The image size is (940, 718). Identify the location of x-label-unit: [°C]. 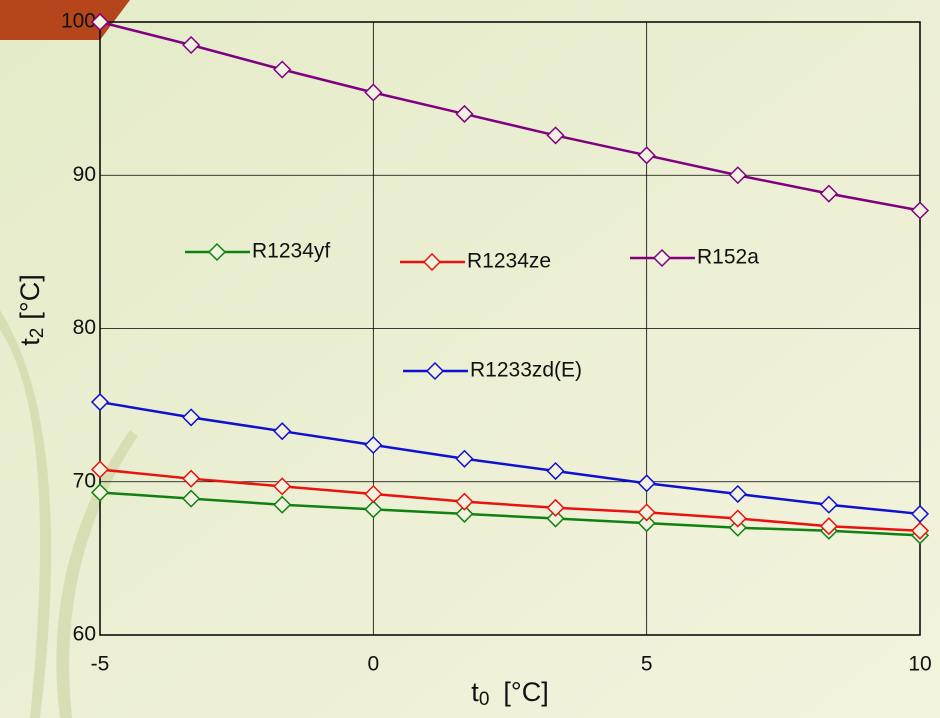
(525, 692).